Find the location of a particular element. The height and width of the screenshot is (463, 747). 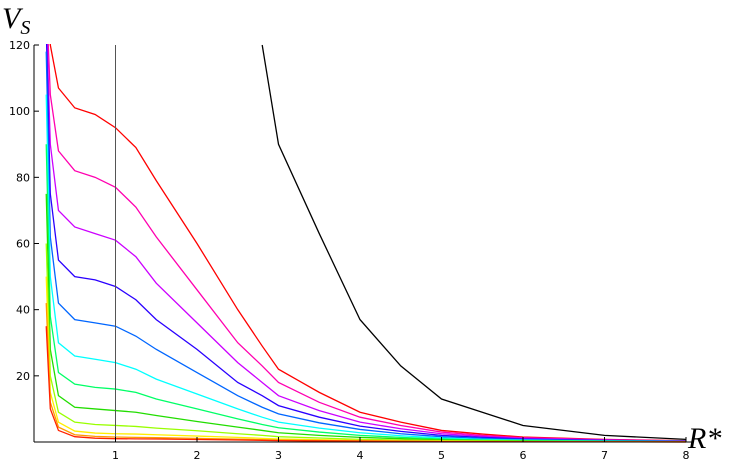

x-tick-label: 3 is located at coordinates (278, 455).